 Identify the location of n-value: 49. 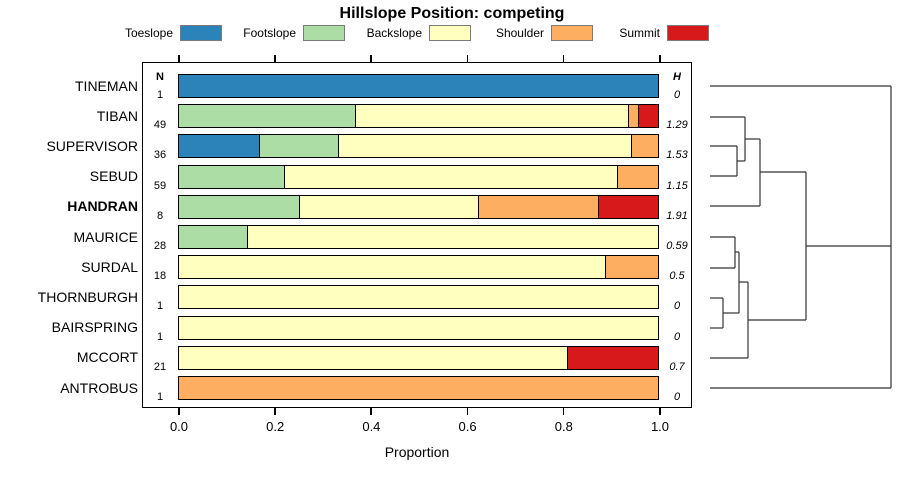
(160, 125).